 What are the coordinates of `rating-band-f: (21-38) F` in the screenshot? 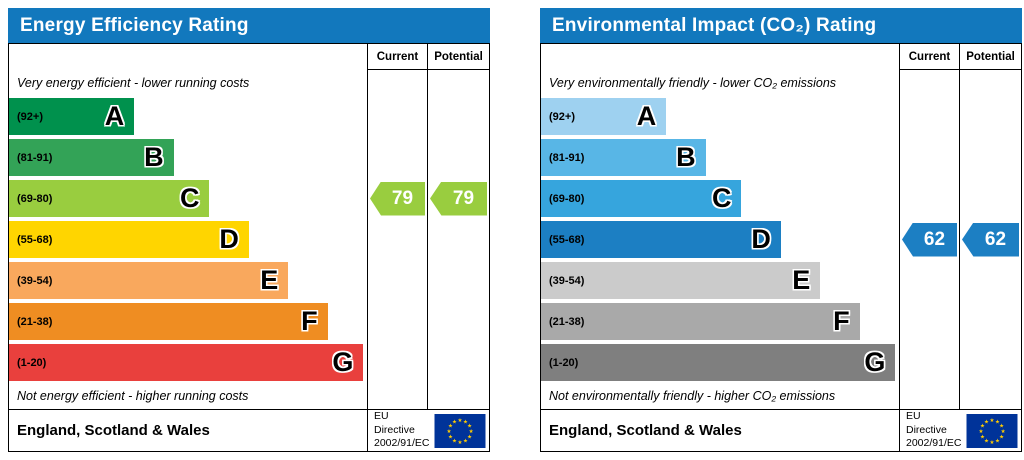 It's located at (168, 321).